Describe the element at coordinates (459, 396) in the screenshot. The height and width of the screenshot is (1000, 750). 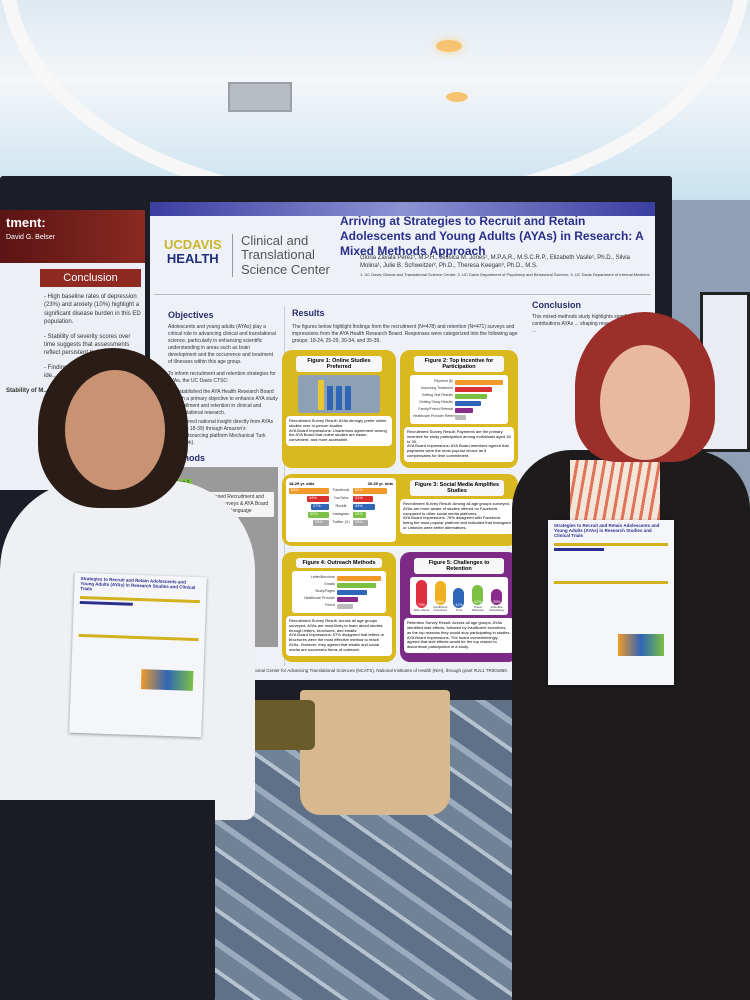
I see `figure-2-row: Getting Test Results` at that location.